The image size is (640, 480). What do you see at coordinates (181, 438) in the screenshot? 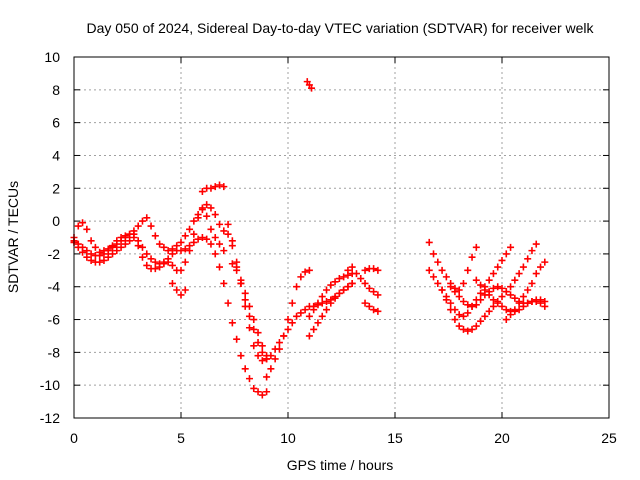
I see `x-tick-label: 5` at bounding box center [181, 438].